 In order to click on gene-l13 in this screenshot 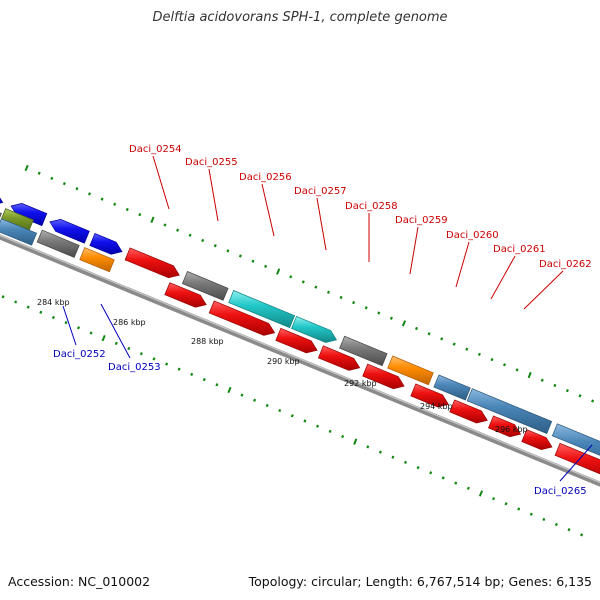, I will do `click(505, 426)`.